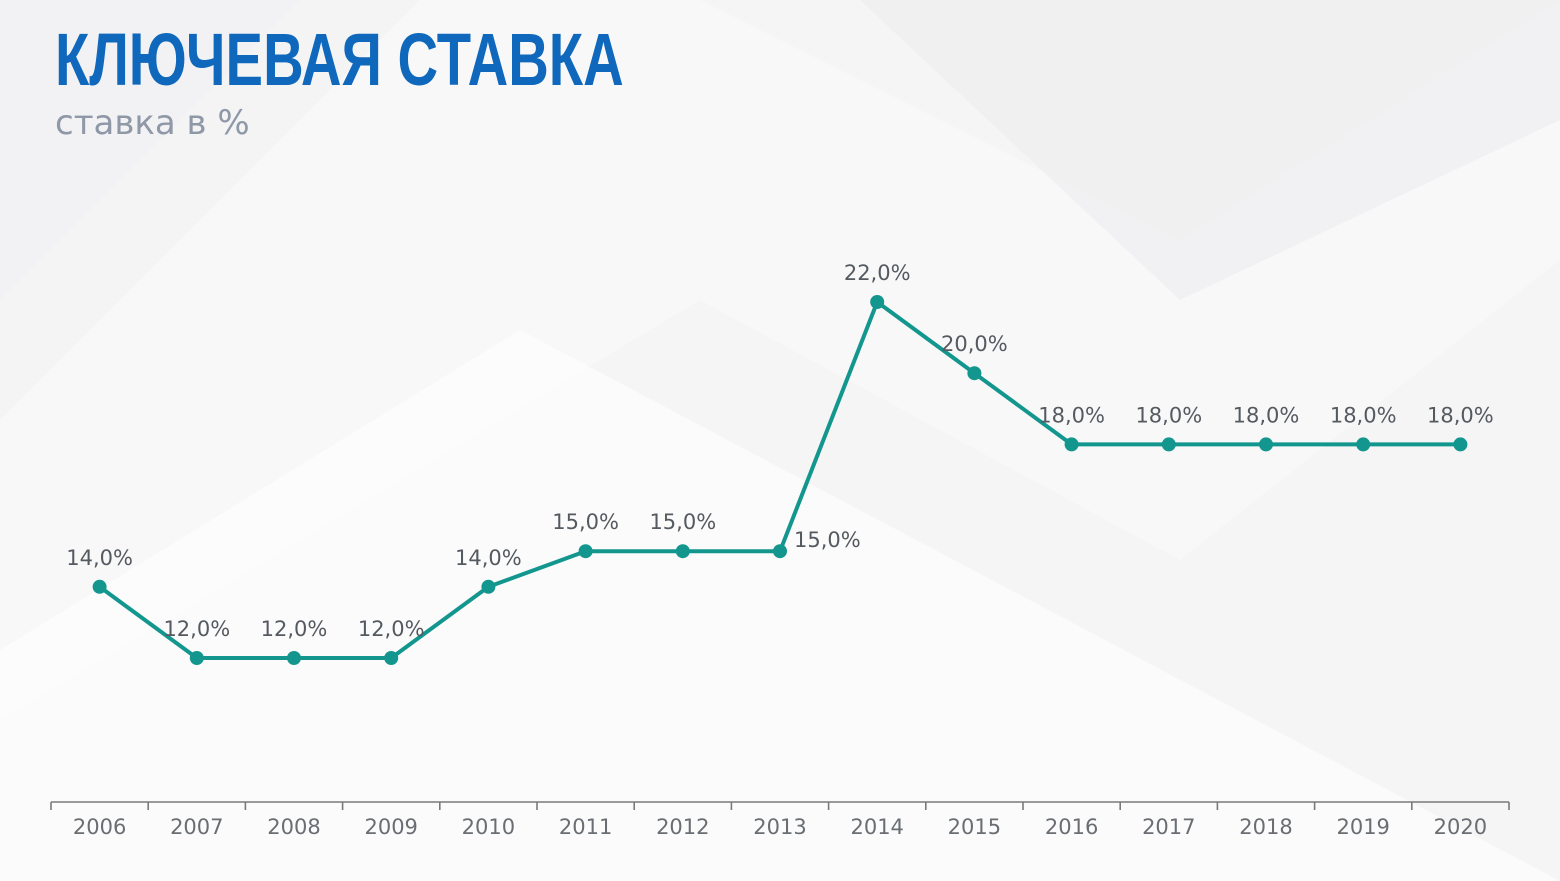 The height and width of the screenshot is (881, 1560). I want to click on x-tick-label: 2009, so click(390, 827).